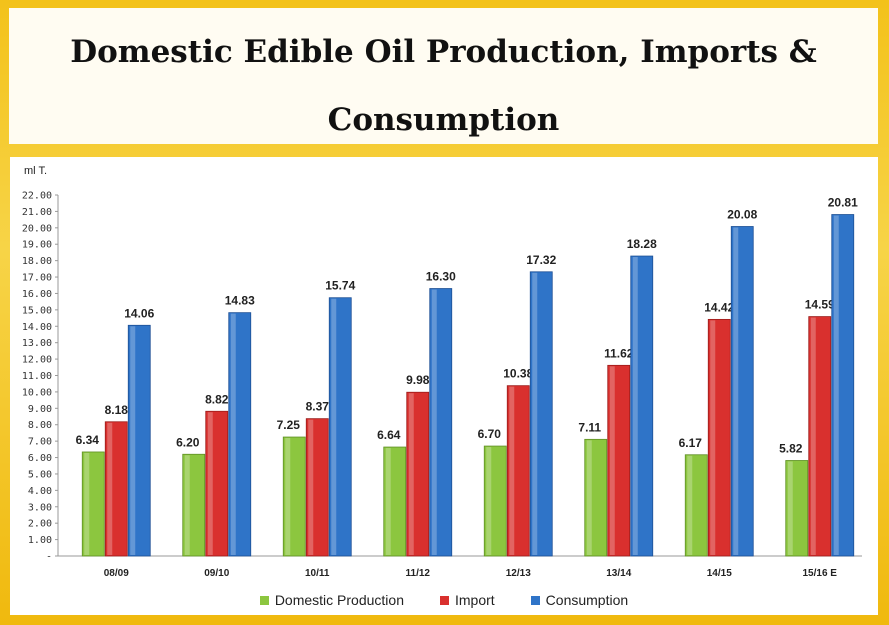 Image resolution: width=889 pixels, height=625 pixels. What do you see at coordinates (37, 278) in the screenshot?
I see `y-tick-label: 17.00` at bounding box center [37, 278].